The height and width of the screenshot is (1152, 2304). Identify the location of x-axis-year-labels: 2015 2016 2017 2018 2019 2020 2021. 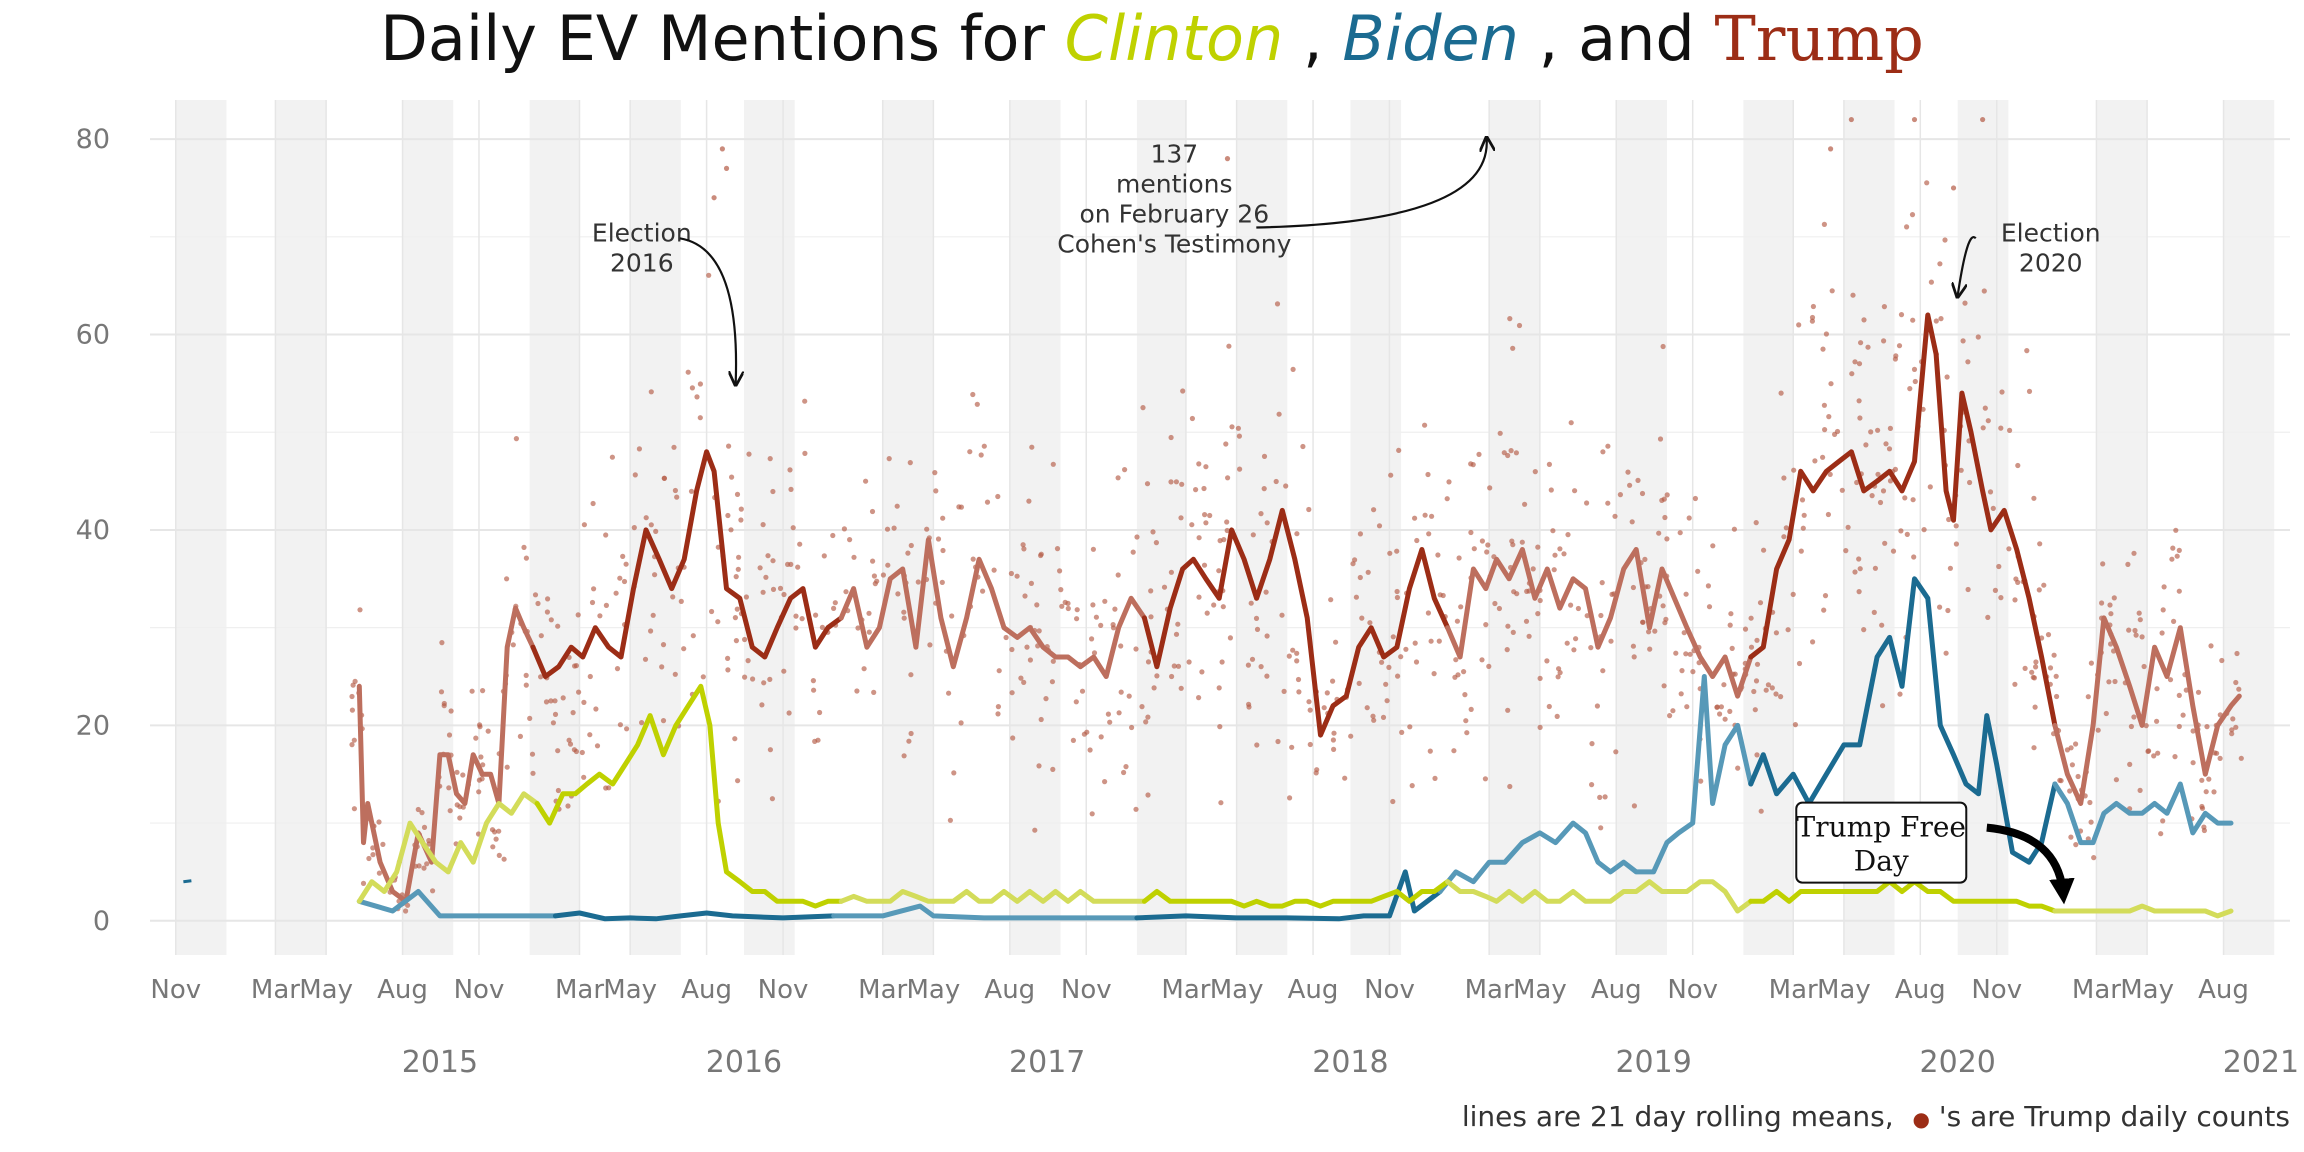
(1350, 1062).